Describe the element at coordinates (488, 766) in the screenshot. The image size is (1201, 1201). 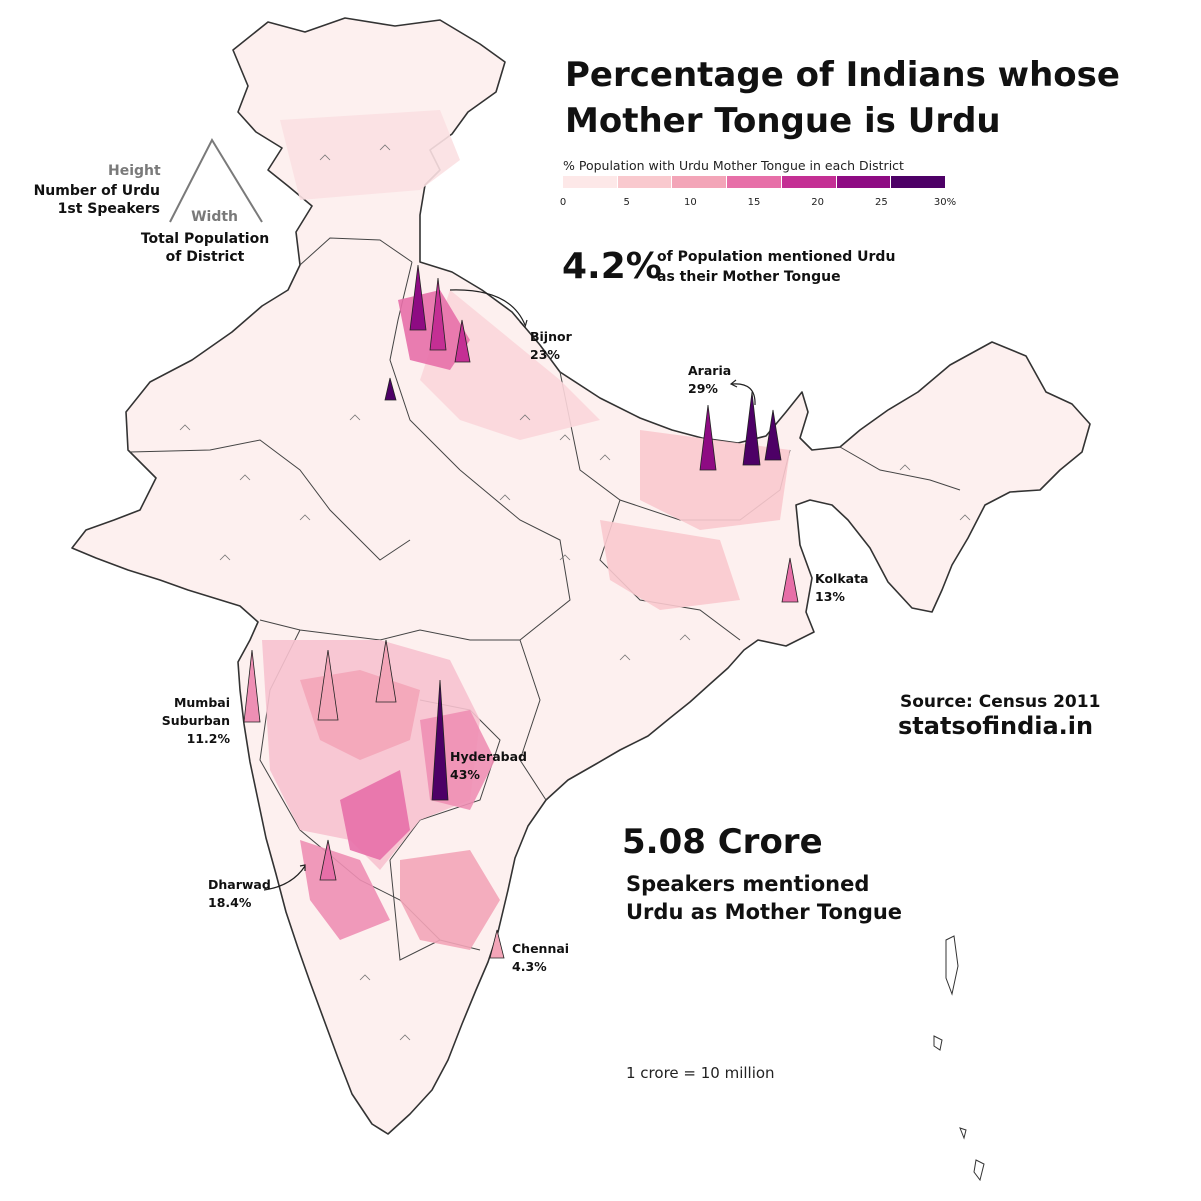
I see `label-hyderabad: Hyderabad 43%` at that location.